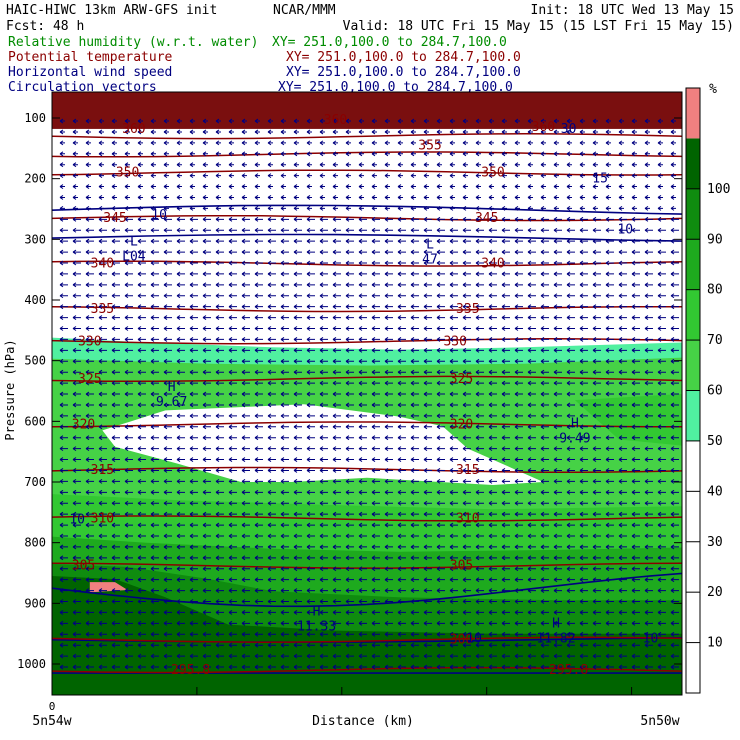  I want to click on y-tick-label: 600, so click(35, 421).